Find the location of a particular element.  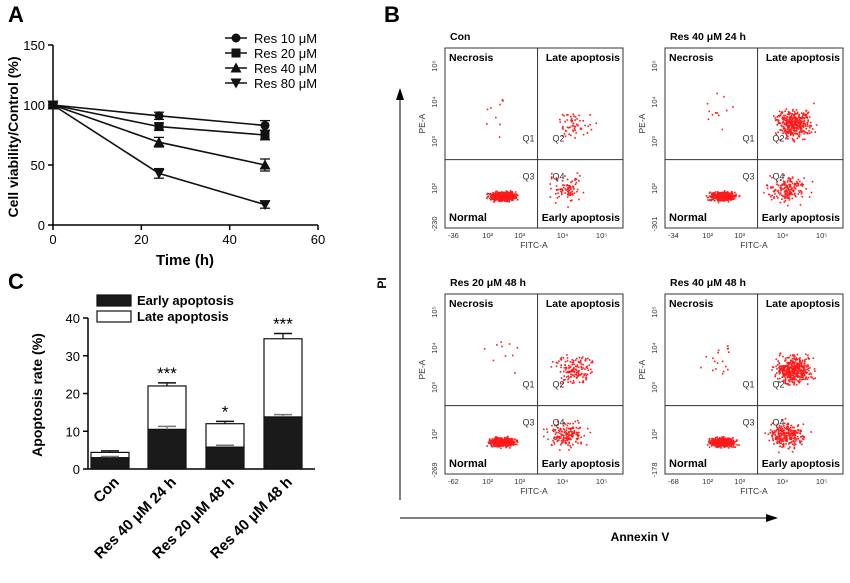

y-tick-label: 100 is located at coordinates (34, 105).